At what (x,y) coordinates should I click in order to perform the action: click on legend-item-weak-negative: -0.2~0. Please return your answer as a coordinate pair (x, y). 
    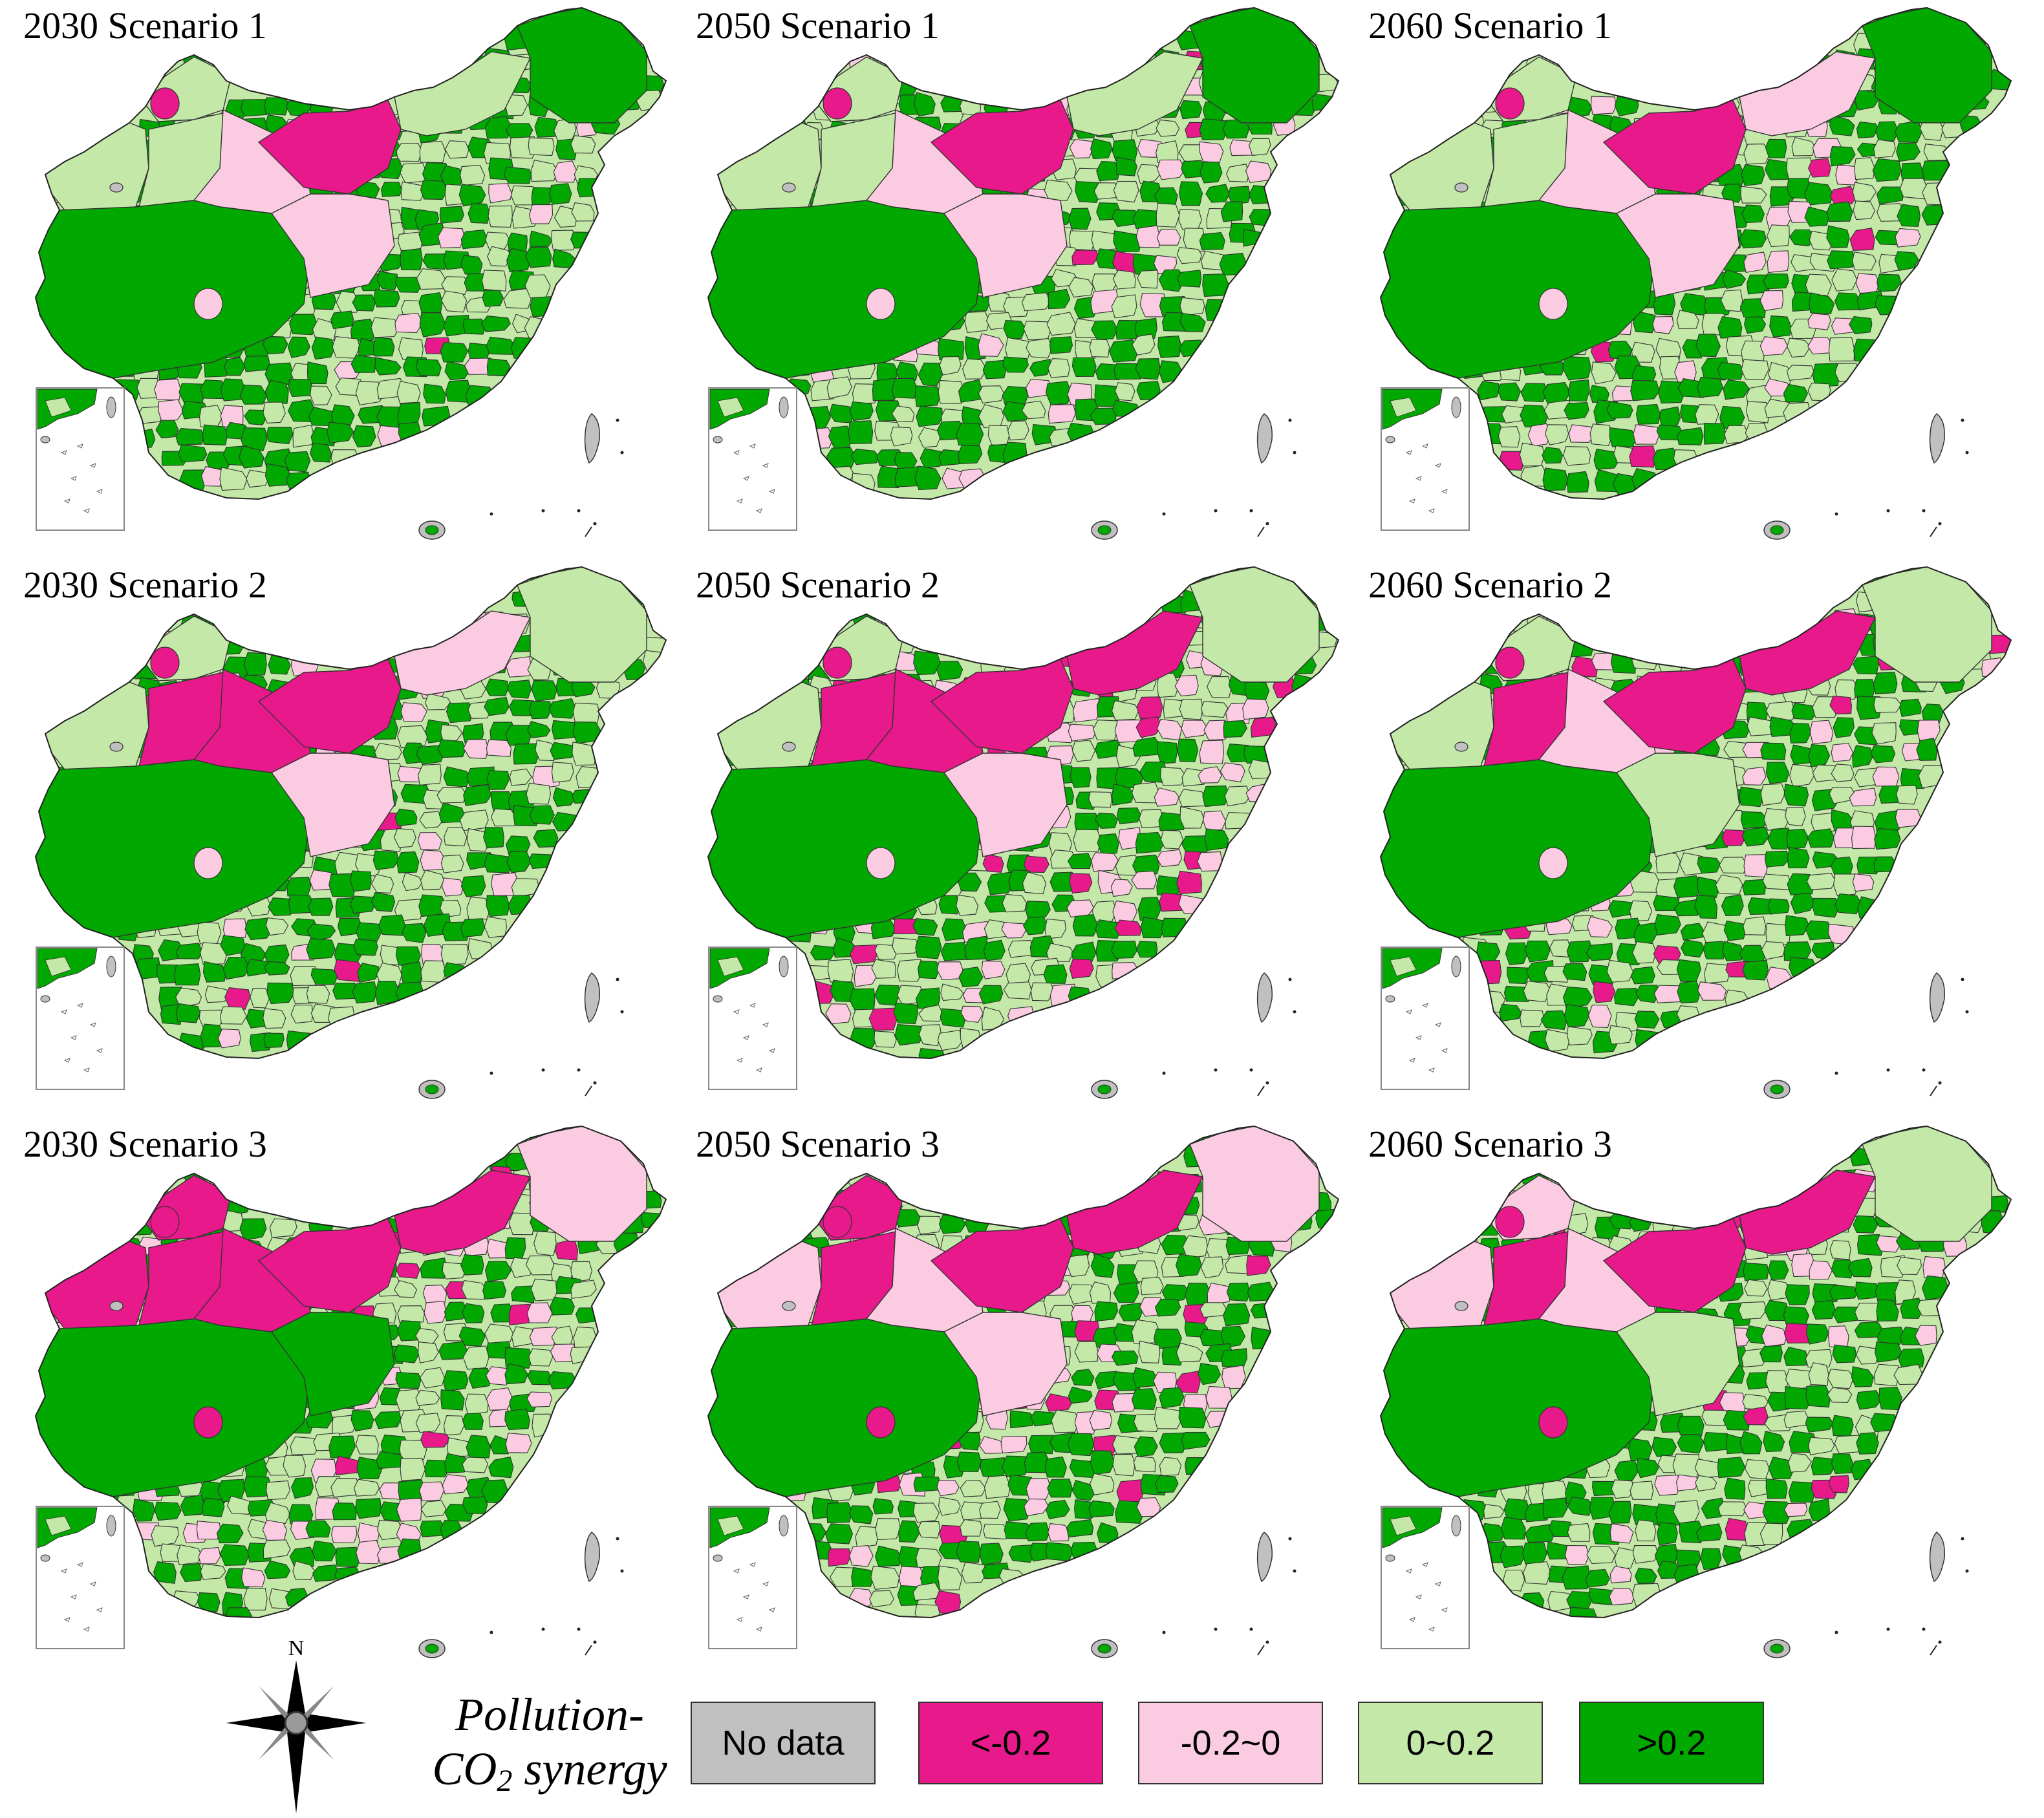
    Looking at the image, I should click on (1230, 1743).